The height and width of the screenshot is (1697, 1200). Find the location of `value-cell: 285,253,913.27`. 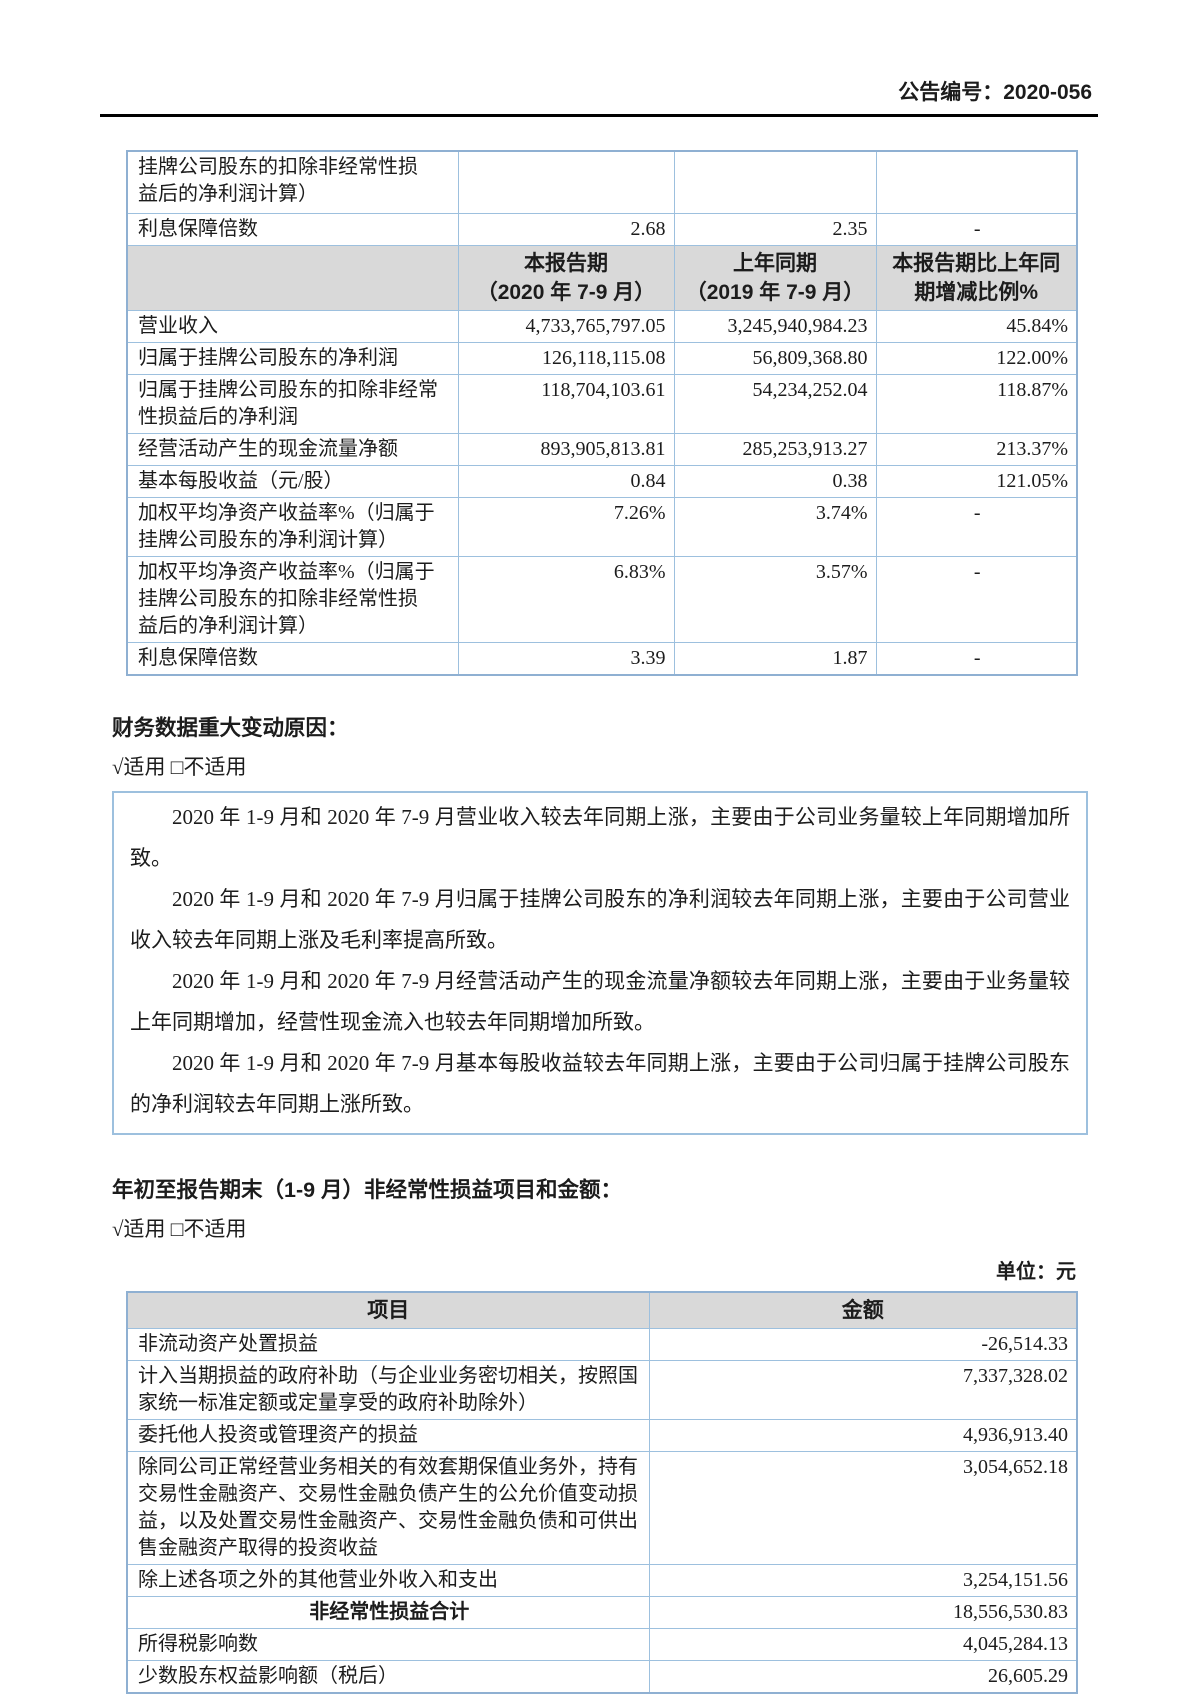

value-cell: 285,253,913.27 is located at coordinates (775, 449).